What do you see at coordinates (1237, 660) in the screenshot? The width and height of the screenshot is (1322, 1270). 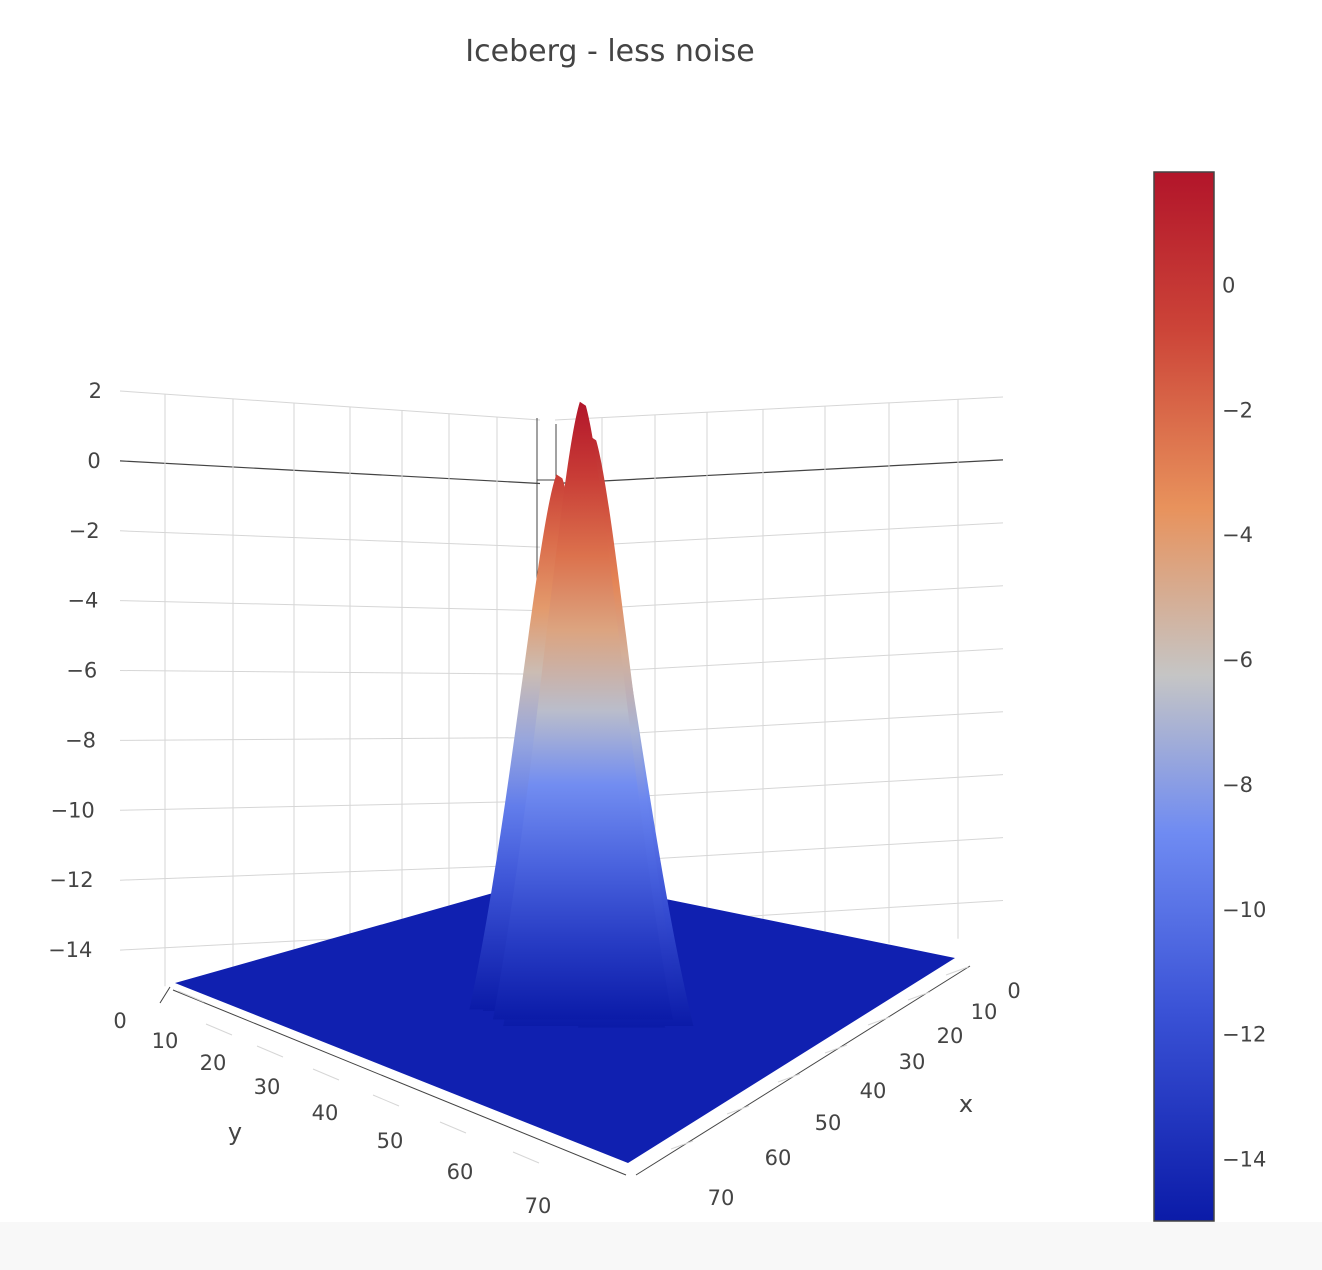 I see `colorbar-tick-label: −6` at bounding box center [1237, 660].